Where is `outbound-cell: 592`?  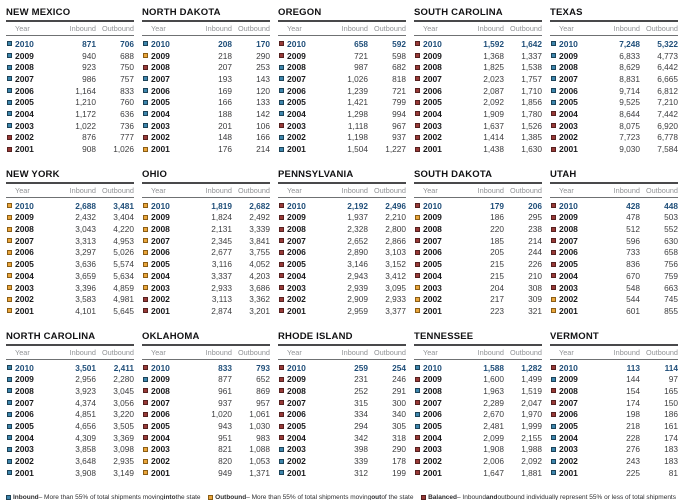
outbound-cell: 592 is located at coordinates (399, 43).